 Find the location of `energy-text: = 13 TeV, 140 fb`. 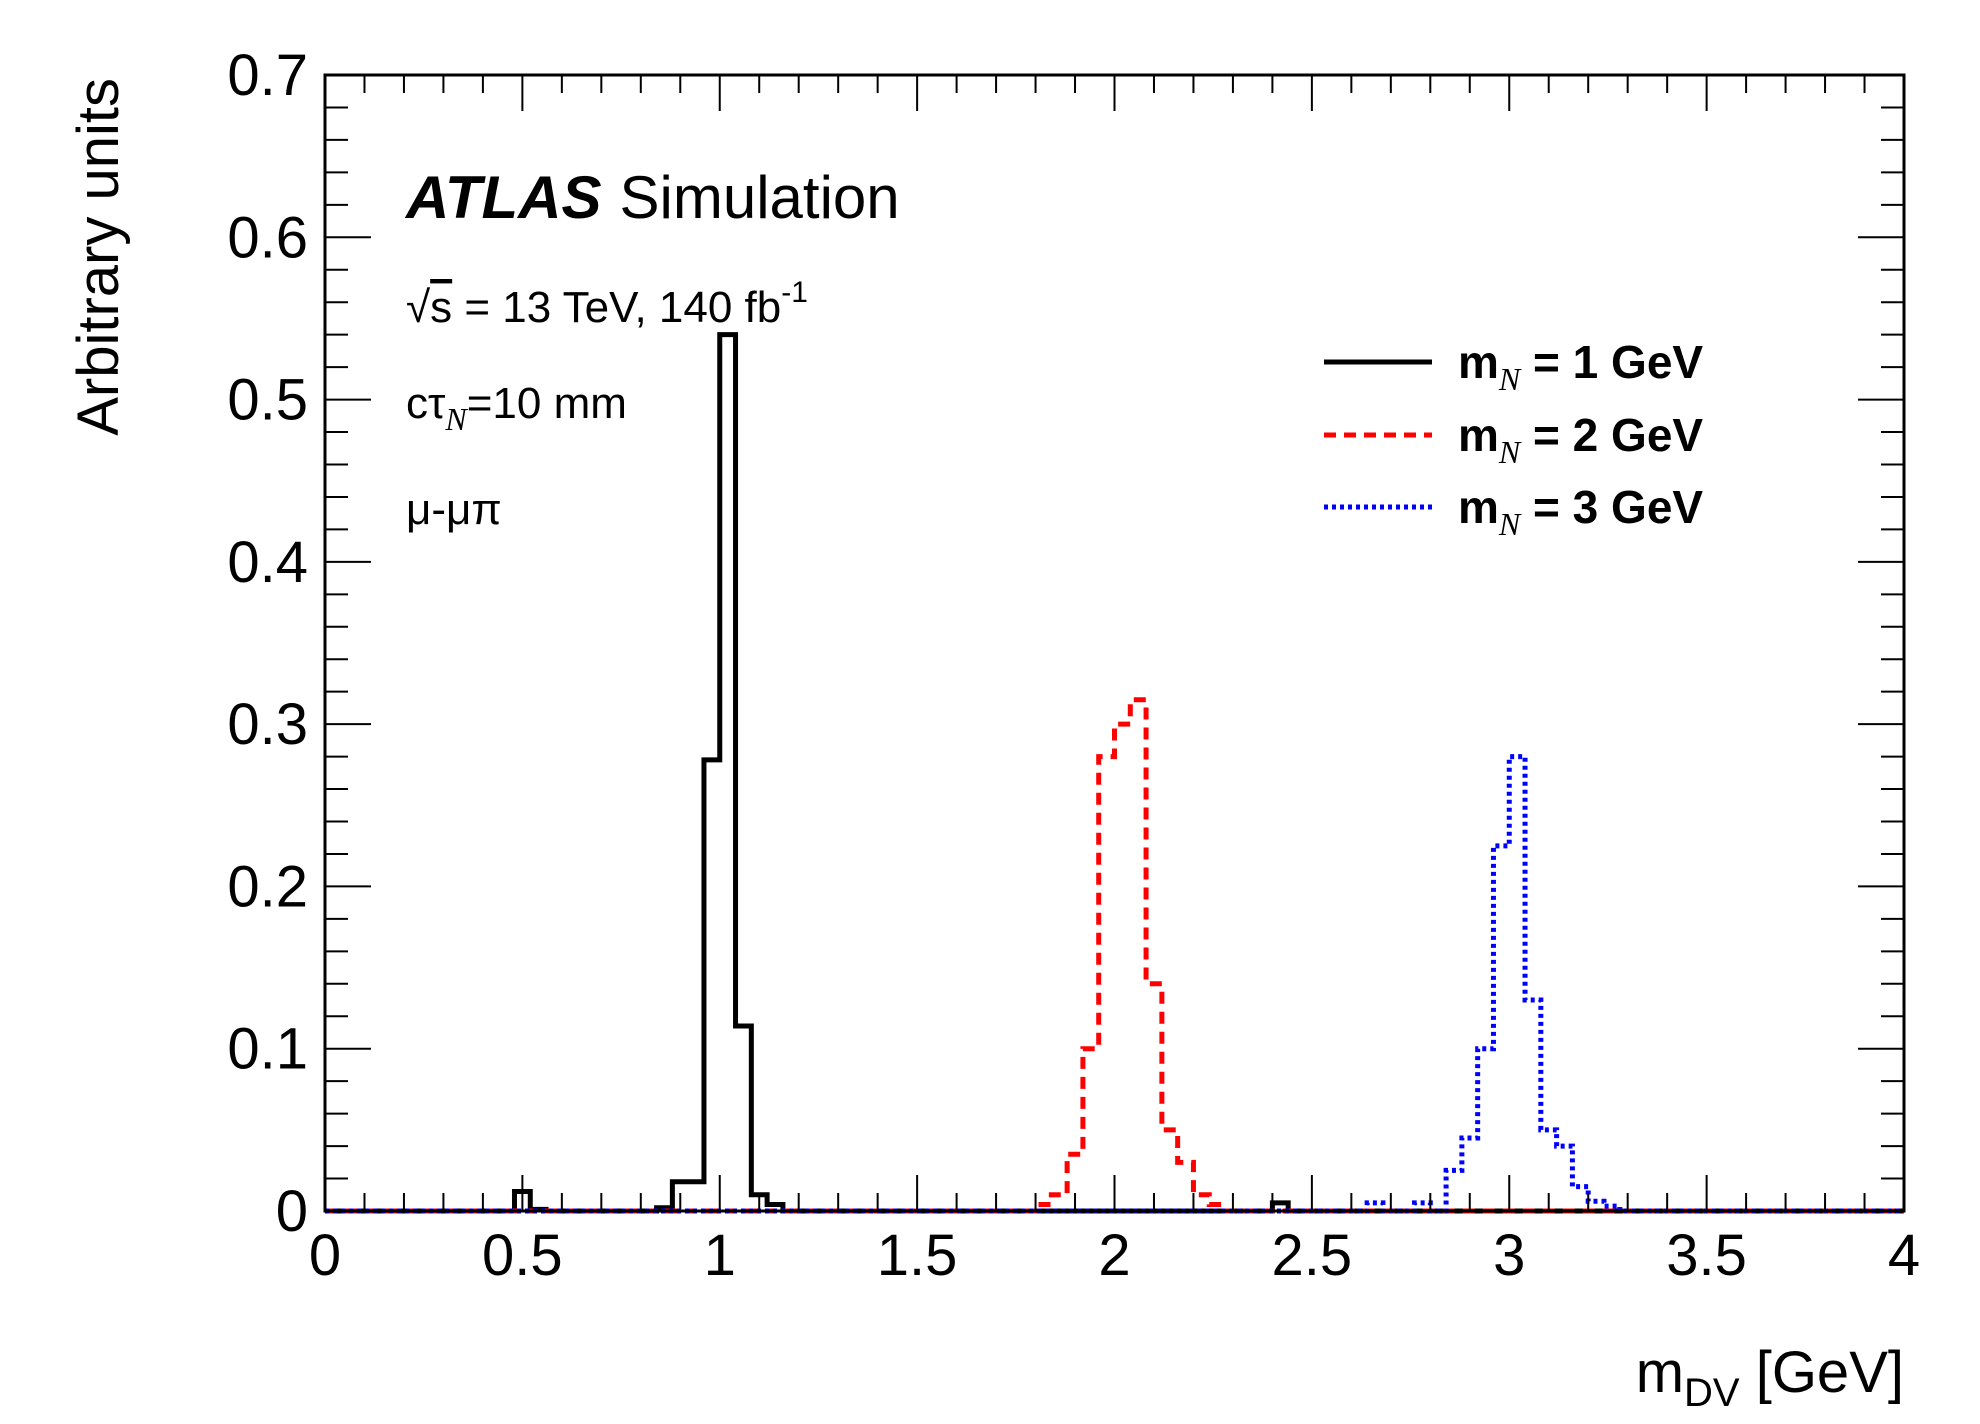

energy-text: = 13 TeV, 140 fb is located at coordinates (616, 307).